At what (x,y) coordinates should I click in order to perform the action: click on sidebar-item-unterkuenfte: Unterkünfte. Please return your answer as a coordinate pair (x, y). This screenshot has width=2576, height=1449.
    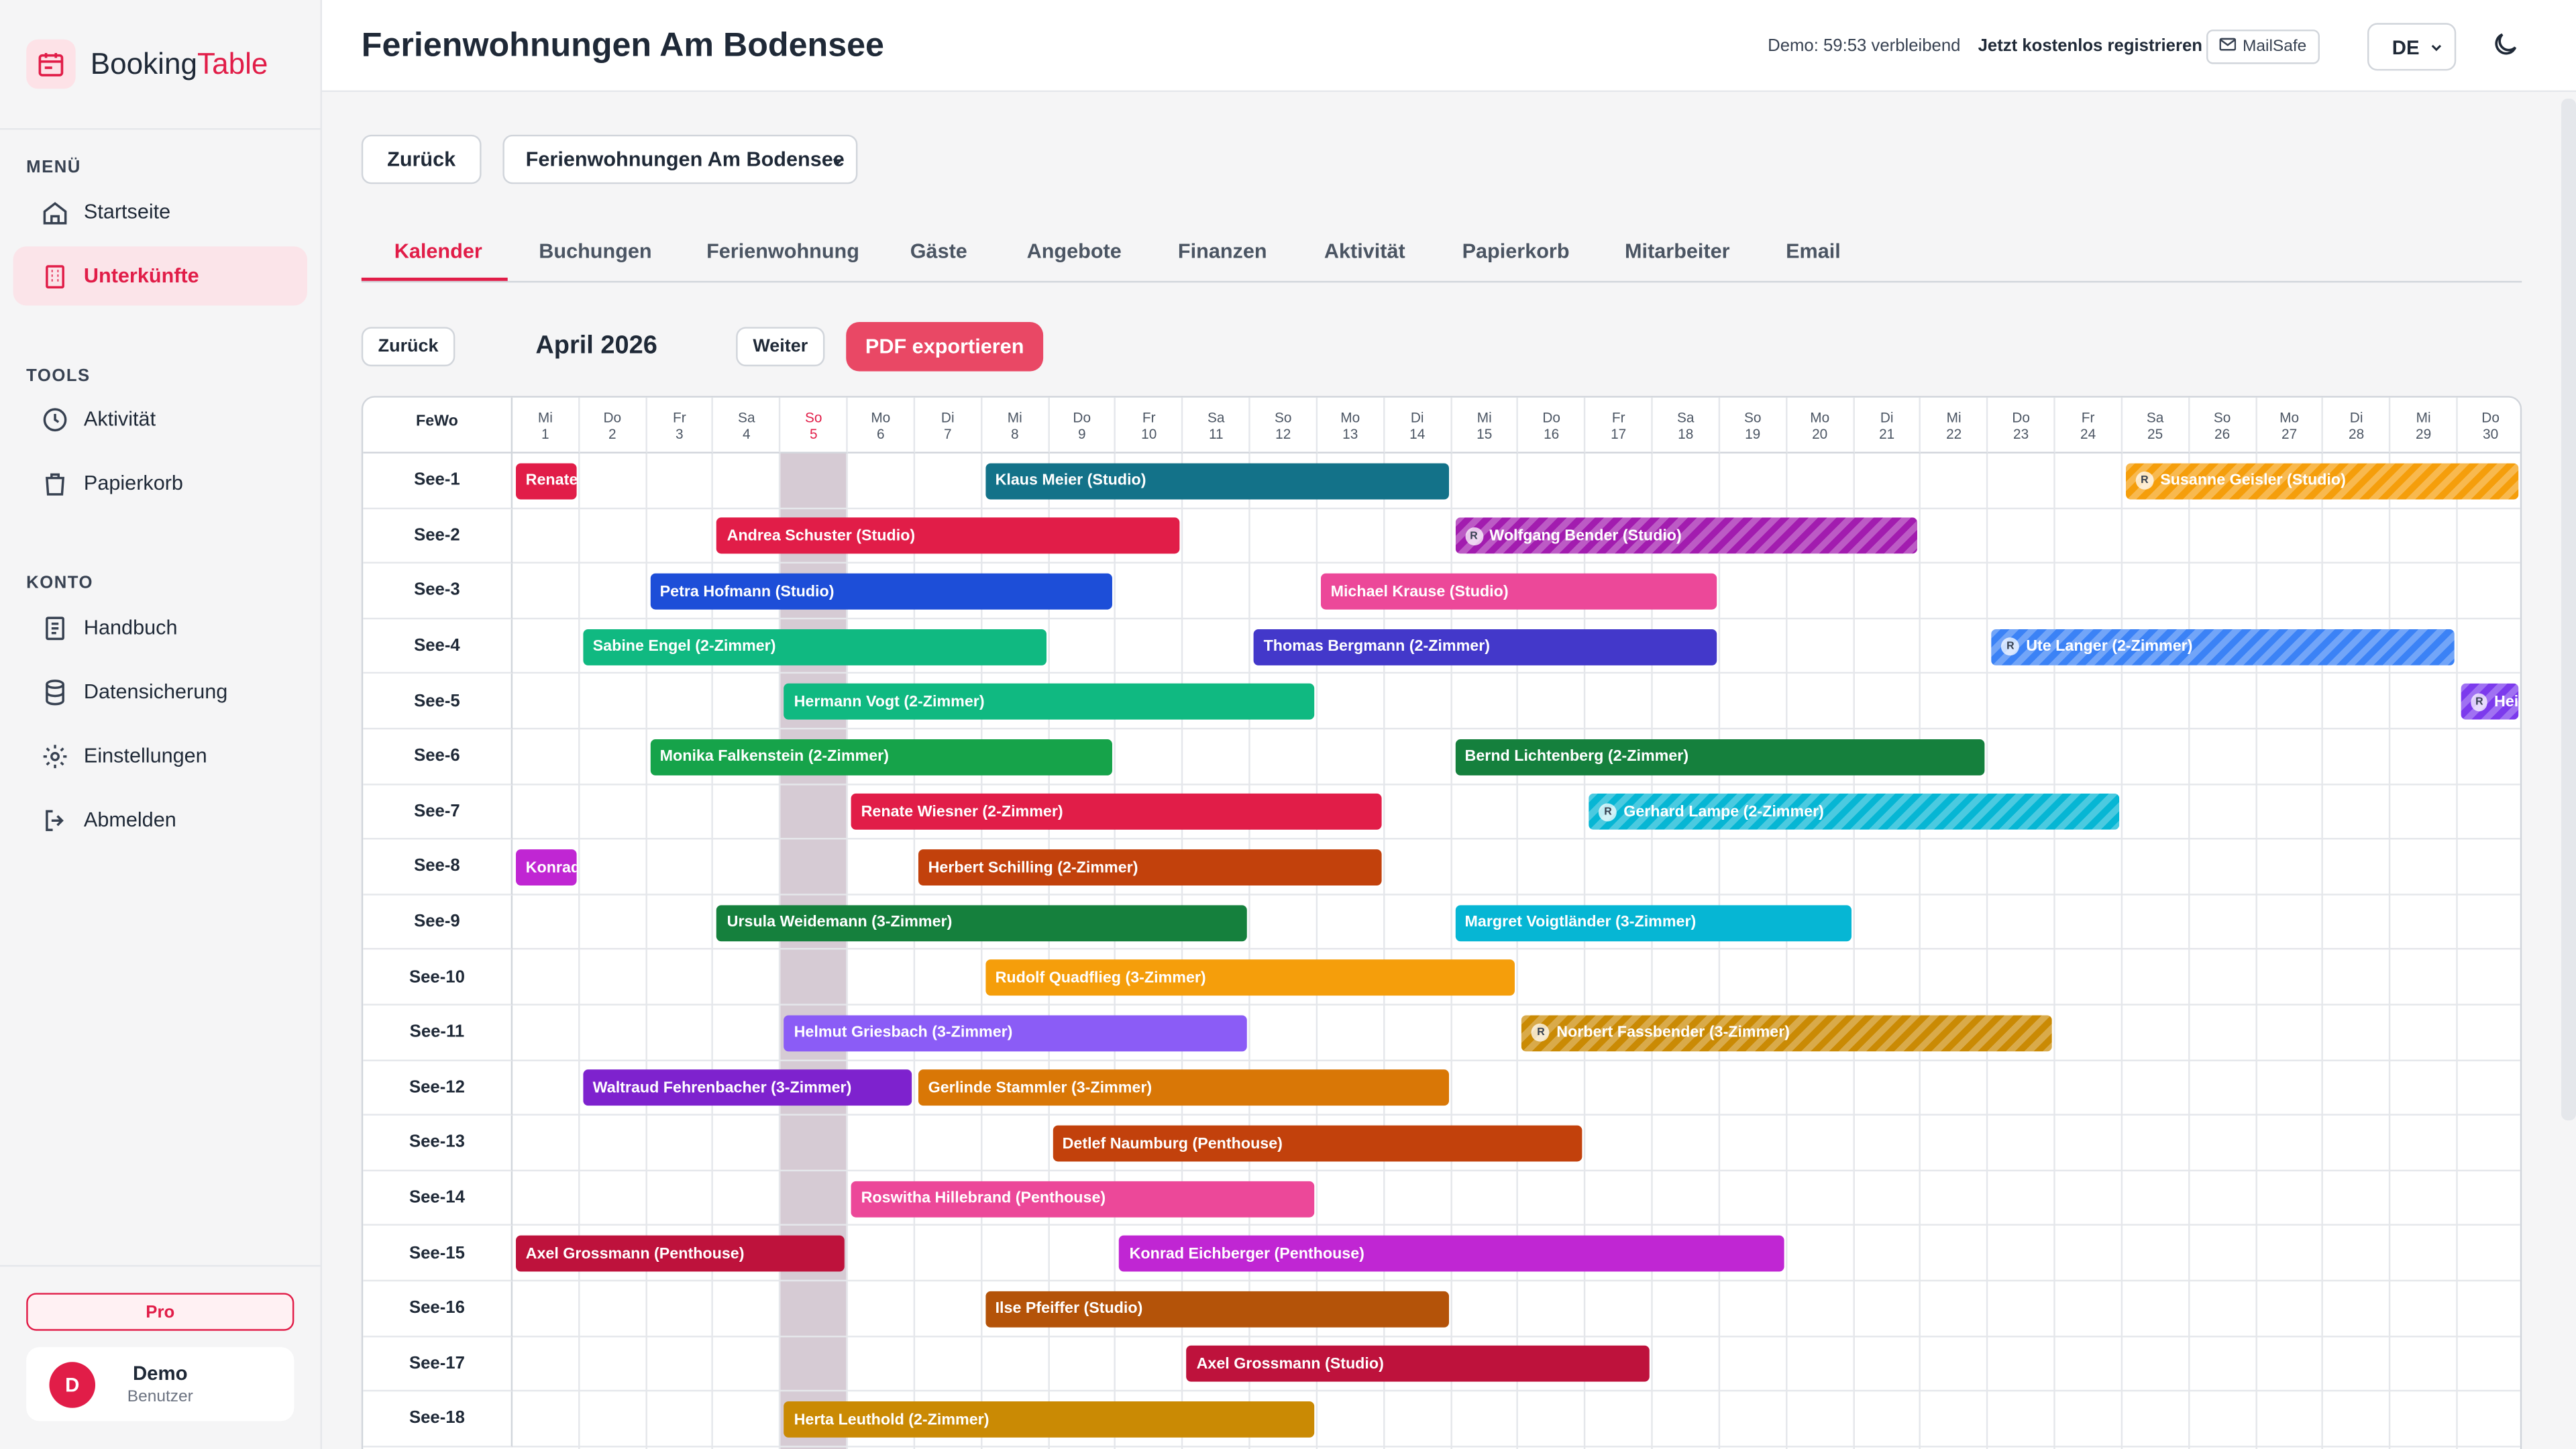
    Looking at the image, I should click on (160, 276).